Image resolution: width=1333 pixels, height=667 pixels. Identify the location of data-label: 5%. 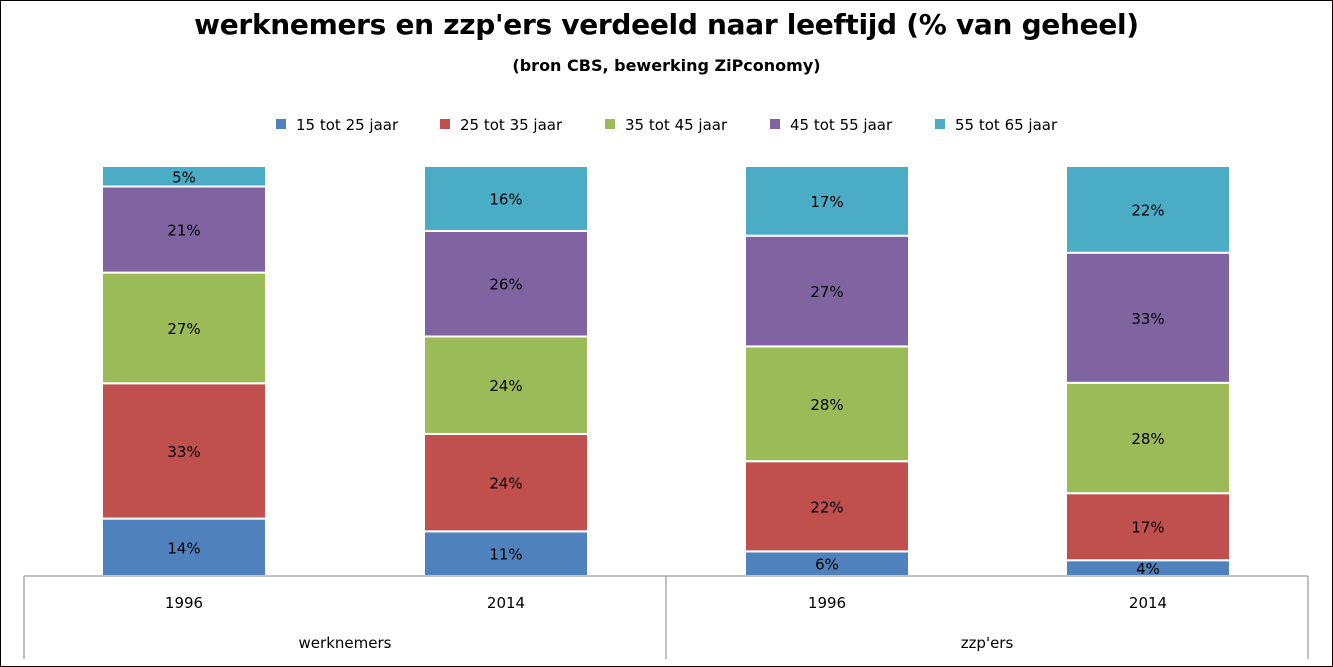
(184, 177).